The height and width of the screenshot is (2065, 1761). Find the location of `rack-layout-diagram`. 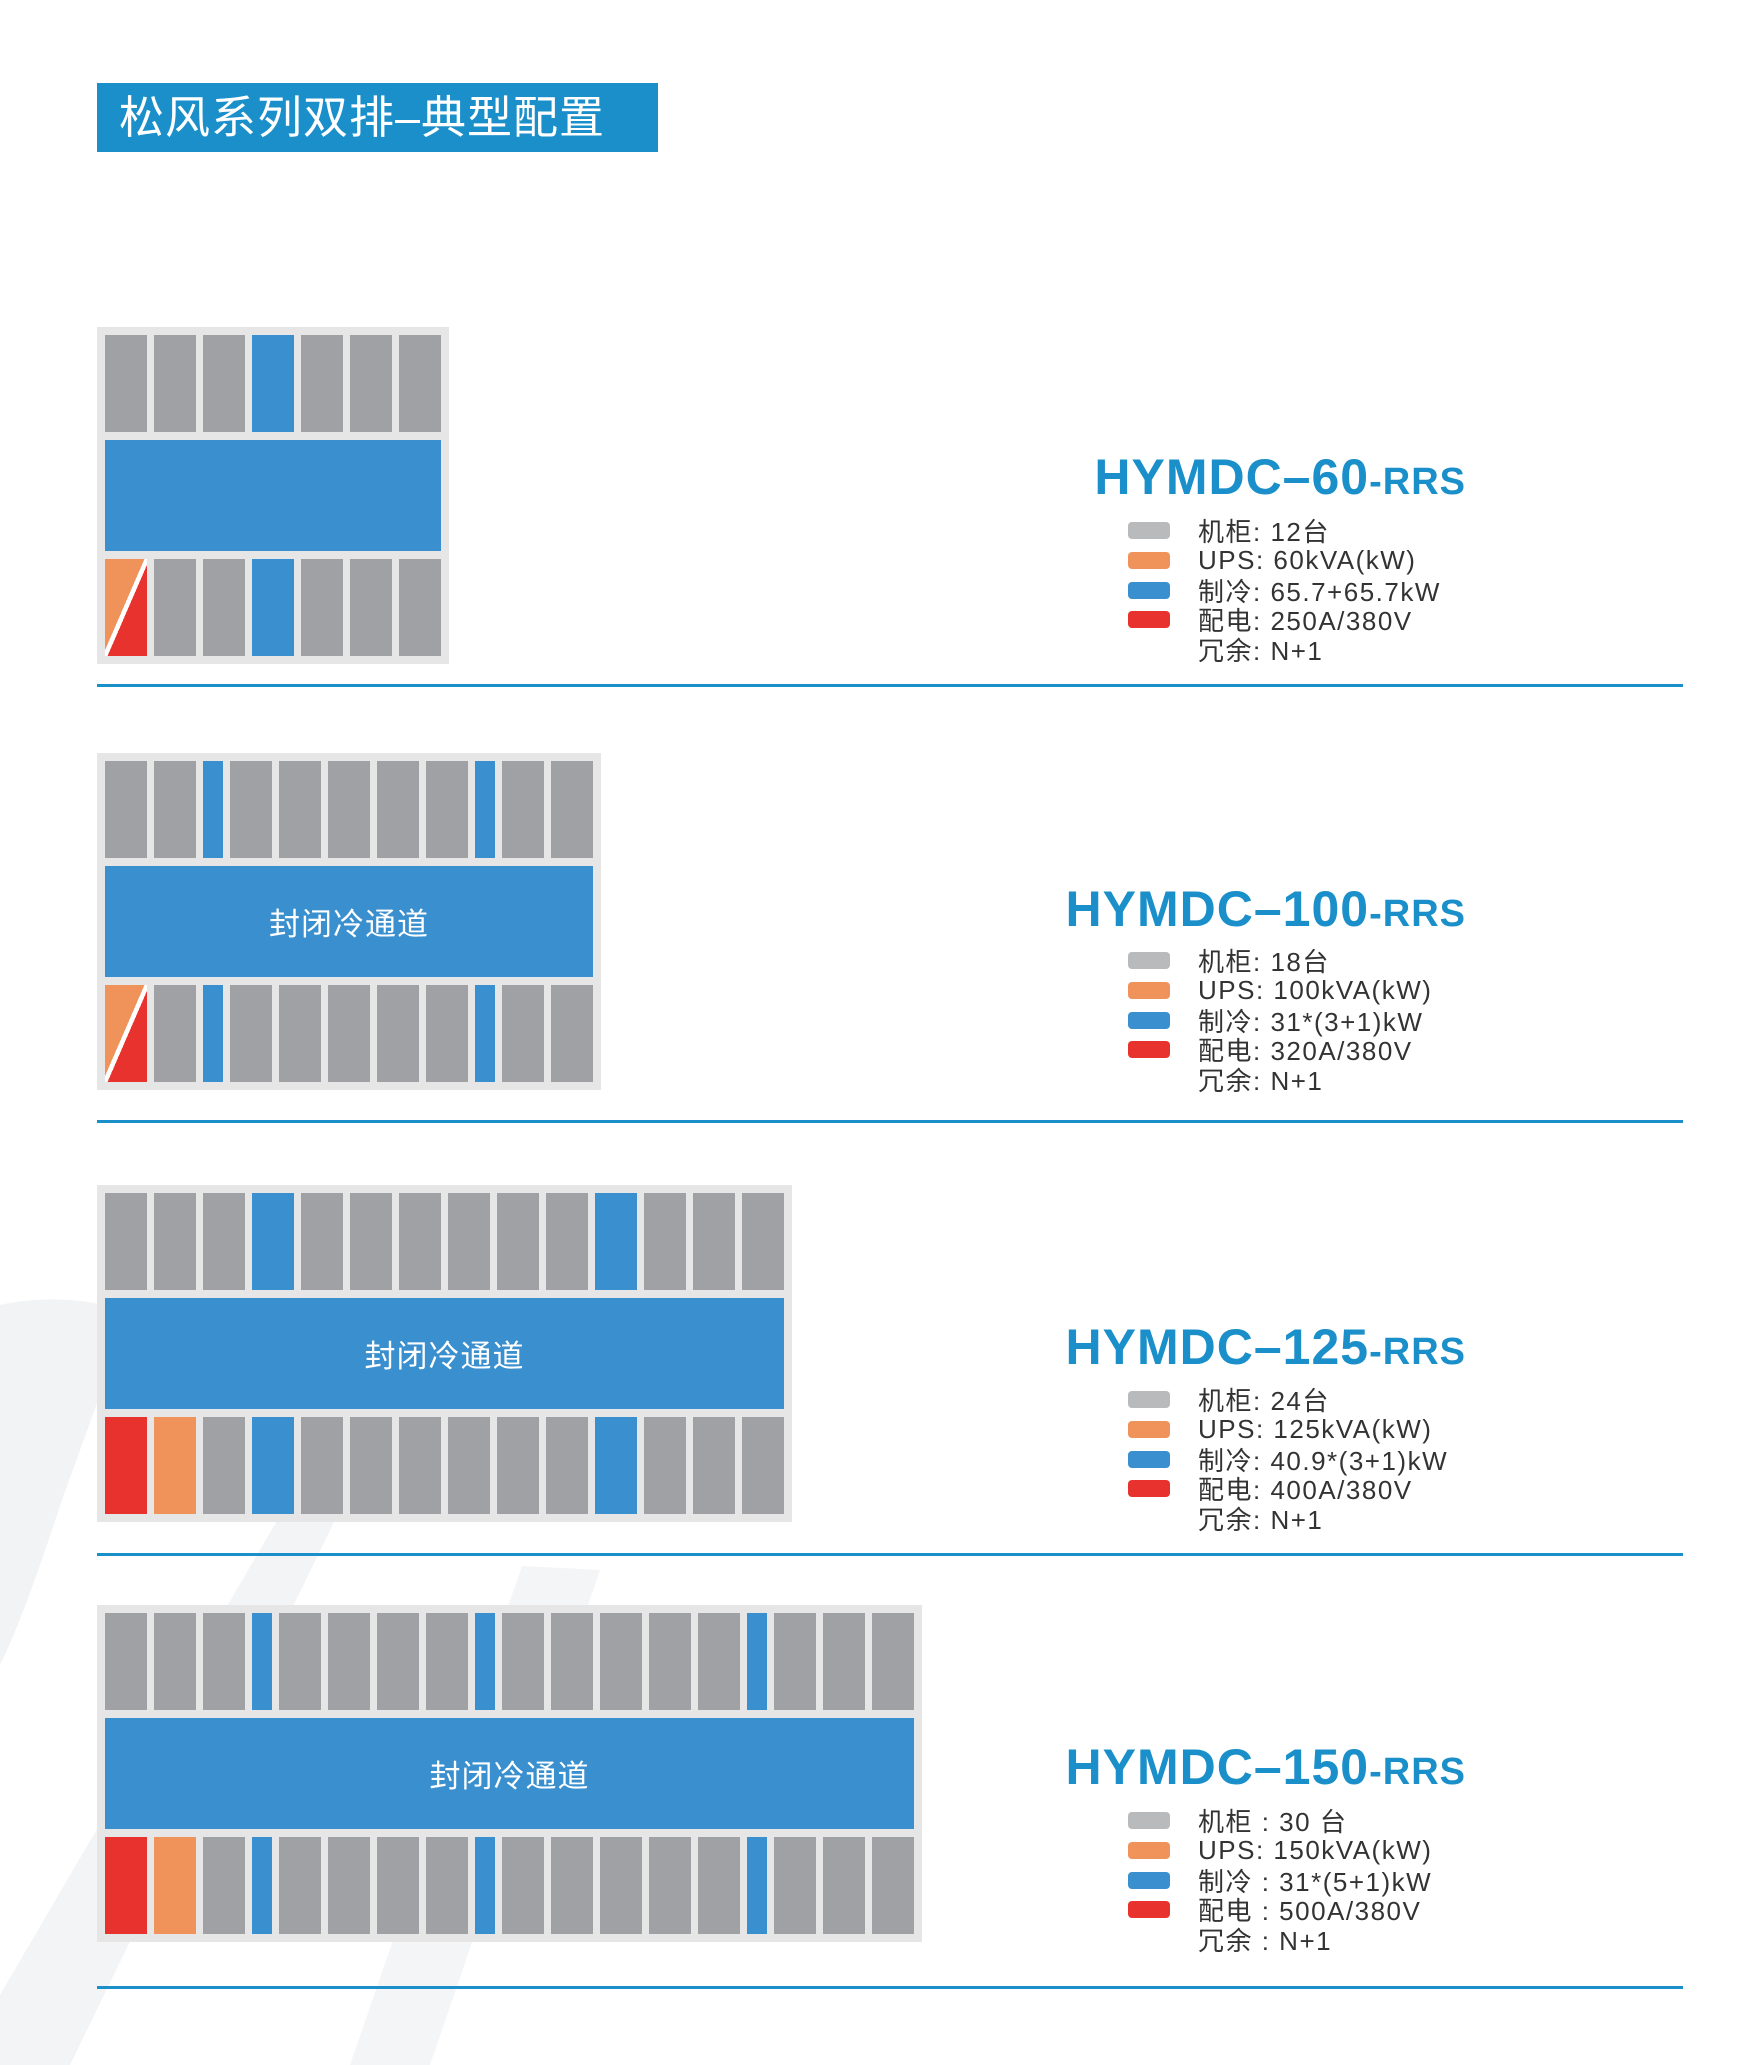

rack-layout-diagram is located at coordinates (273, 495).